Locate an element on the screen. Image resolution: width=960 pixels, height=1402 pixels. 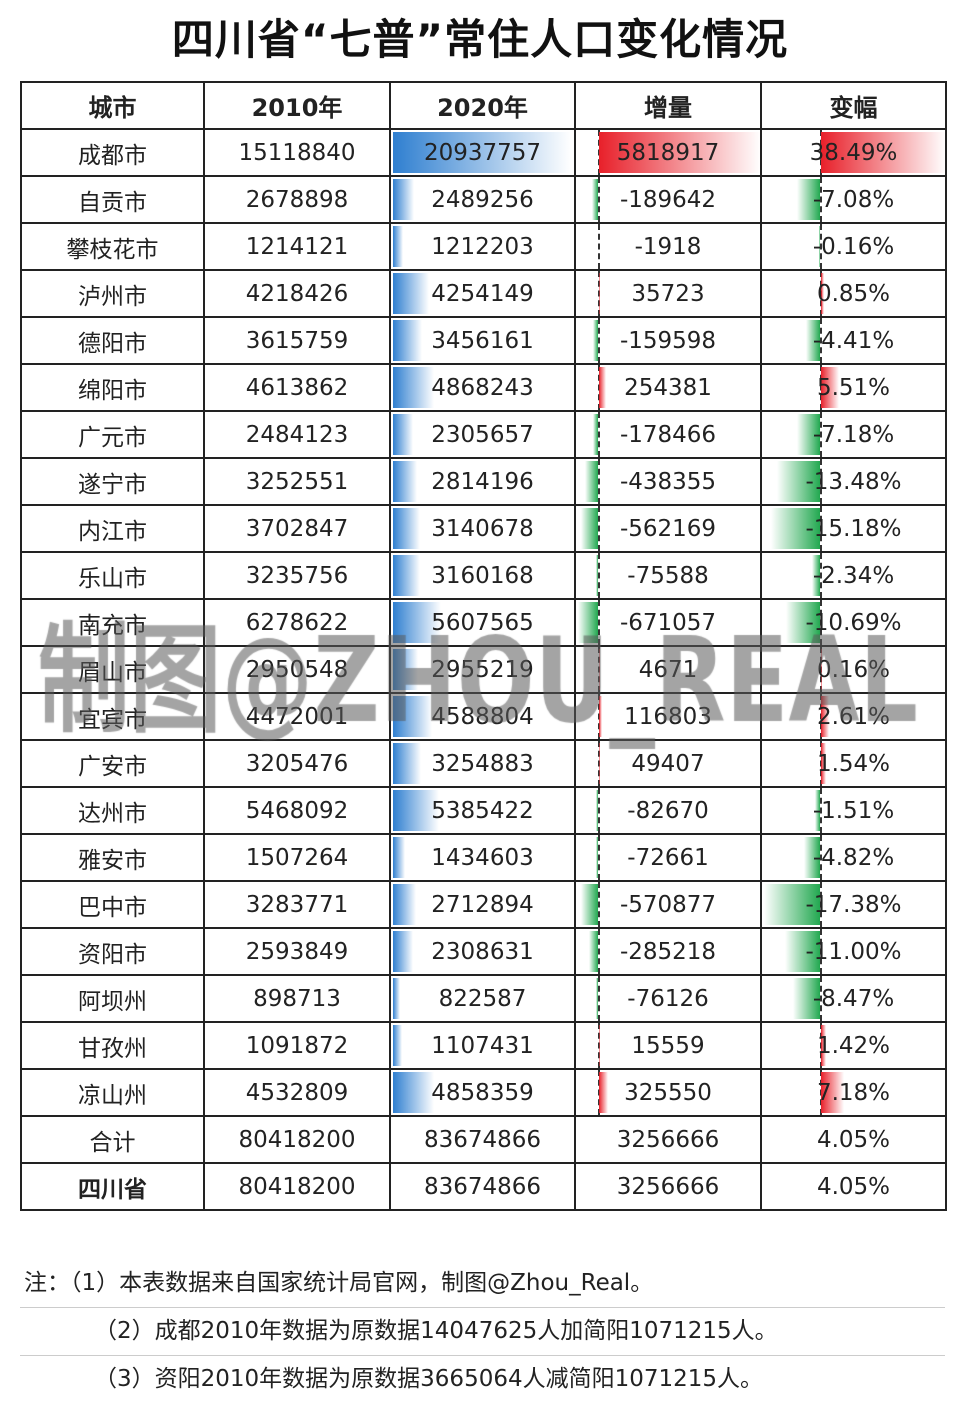
cell-pop-2010: 80418200 is located at coordinates (297, 1186).